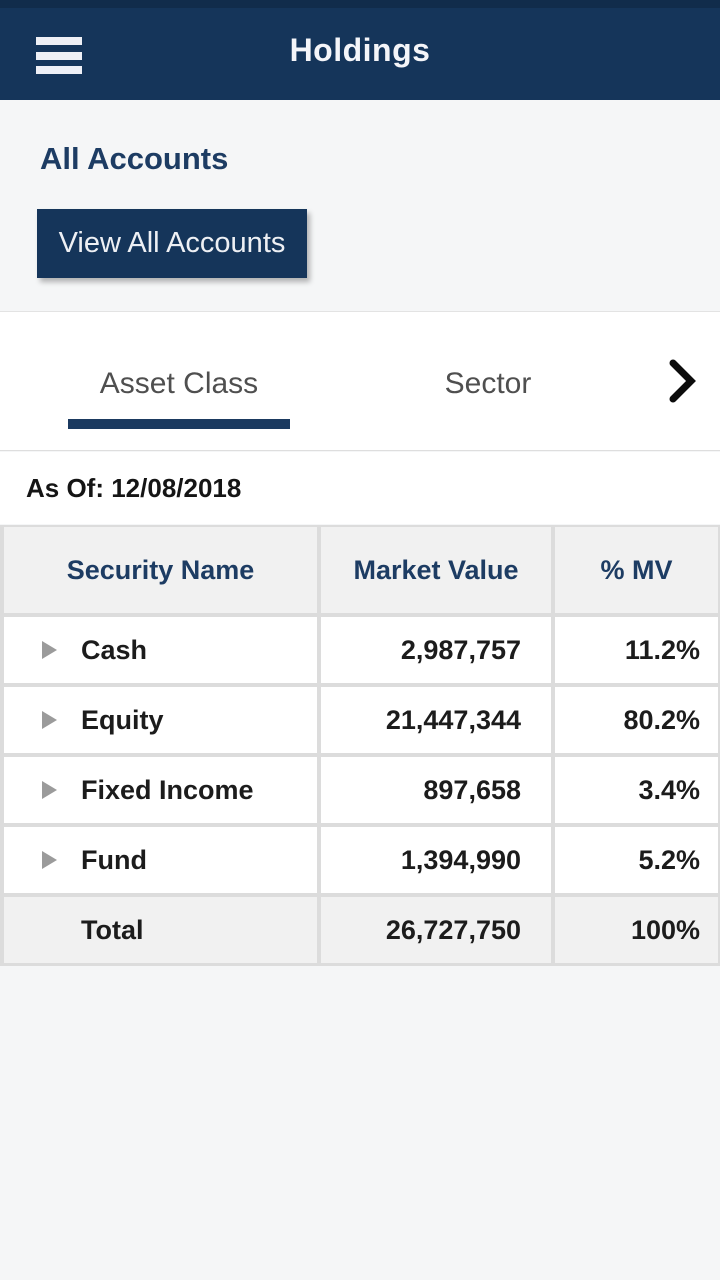  Describe the element at coordinates (160, 650) in the screenshot. I see `table-row-cash-name: Cash` at that location.